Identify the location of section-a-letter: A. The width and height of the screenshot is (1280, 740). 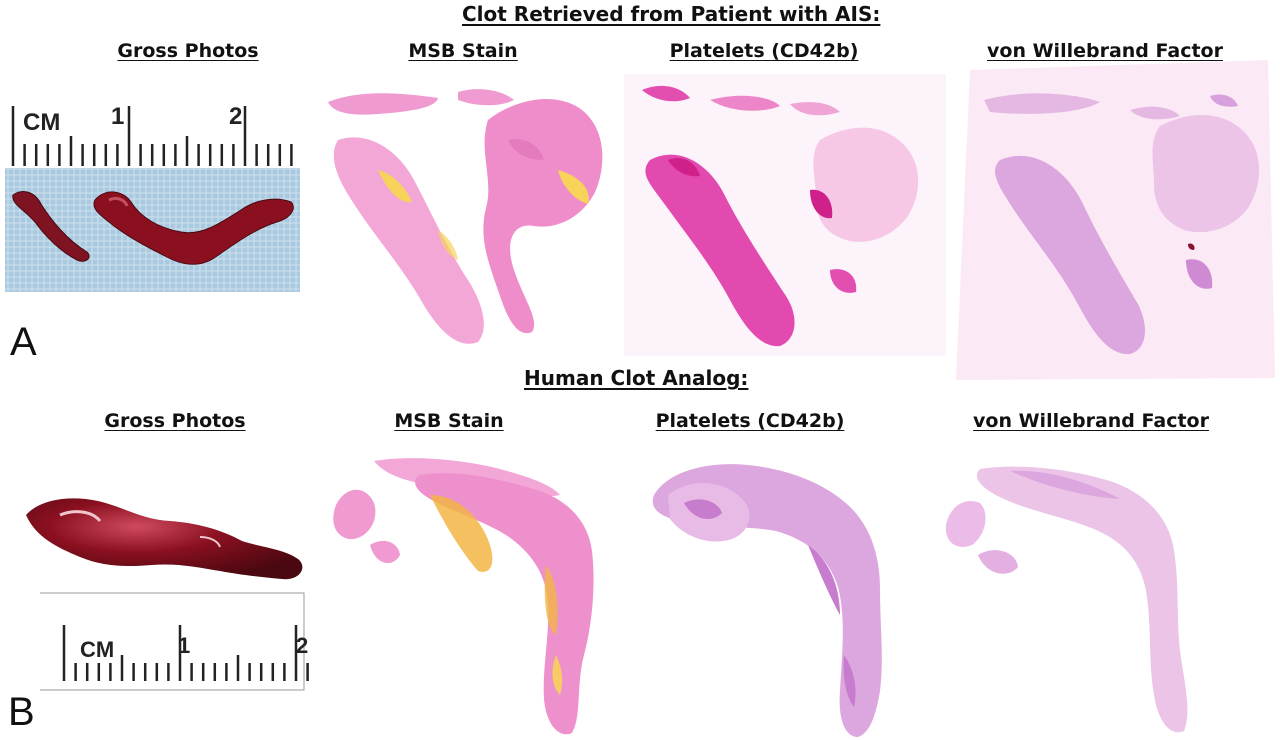
(23, 342).